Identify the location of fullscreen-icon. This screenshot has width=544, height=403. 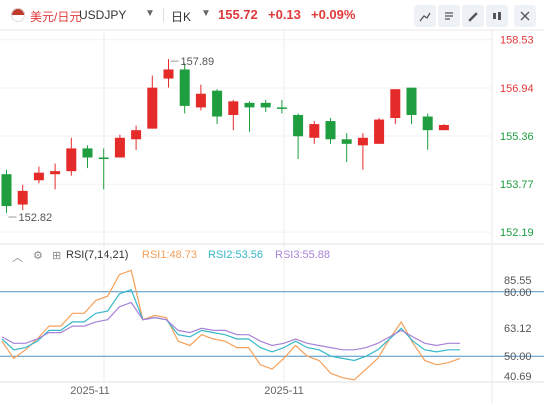
(525, 16).